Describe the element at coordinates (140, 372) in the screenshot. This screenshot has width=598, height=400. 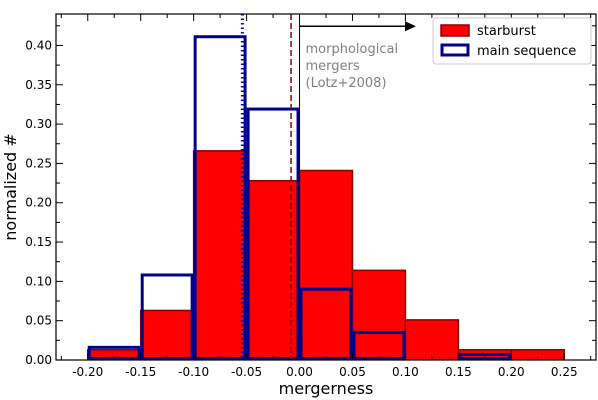
I see `x-tick-label: -0.15` at that location.